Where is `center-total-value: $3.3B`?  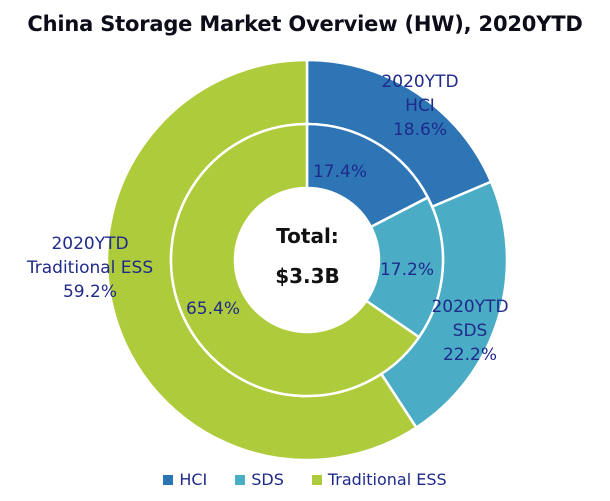 center-total-value: $3.3B is located at coordinates (307, 276).